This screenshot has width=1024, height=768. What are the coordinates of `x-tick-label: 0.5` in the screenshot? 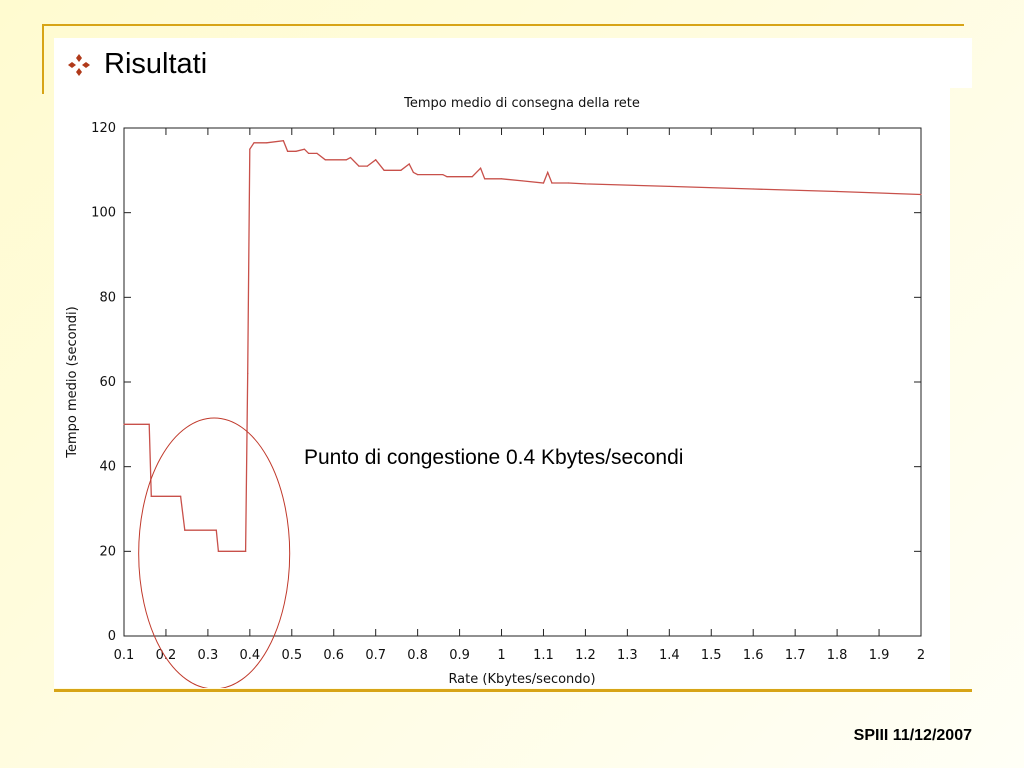 It's located at (291, 655).